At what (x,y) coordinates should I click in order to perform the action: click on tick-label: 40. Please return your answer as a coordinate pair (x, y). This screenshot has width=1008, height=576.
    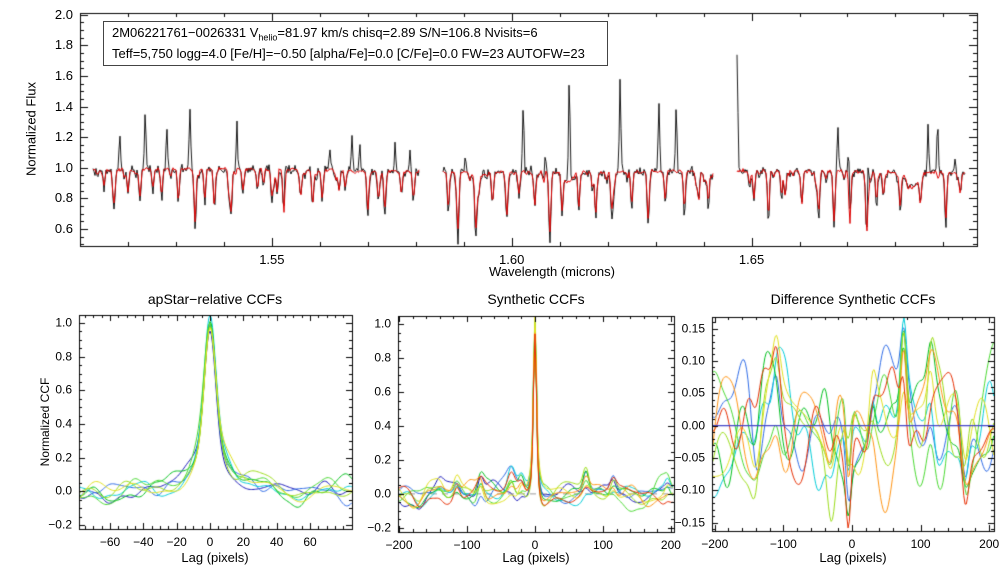
    Looking at the image, I should click on (276, 542).